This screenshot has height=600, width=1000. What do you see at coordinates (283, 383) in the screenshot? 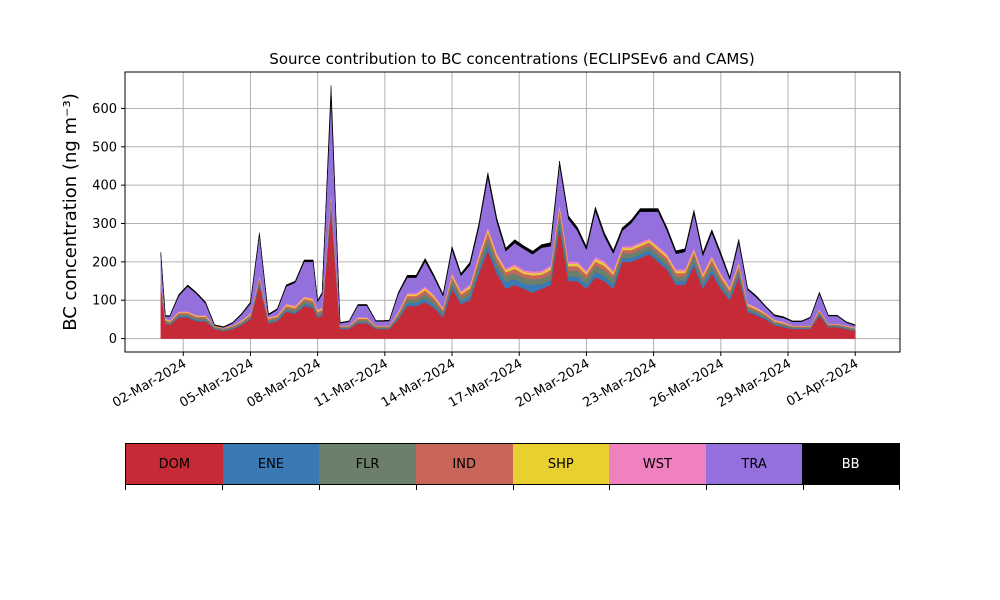
I see `x-tick-label: 08-Mar-2024` at bounding box center [283, 383].